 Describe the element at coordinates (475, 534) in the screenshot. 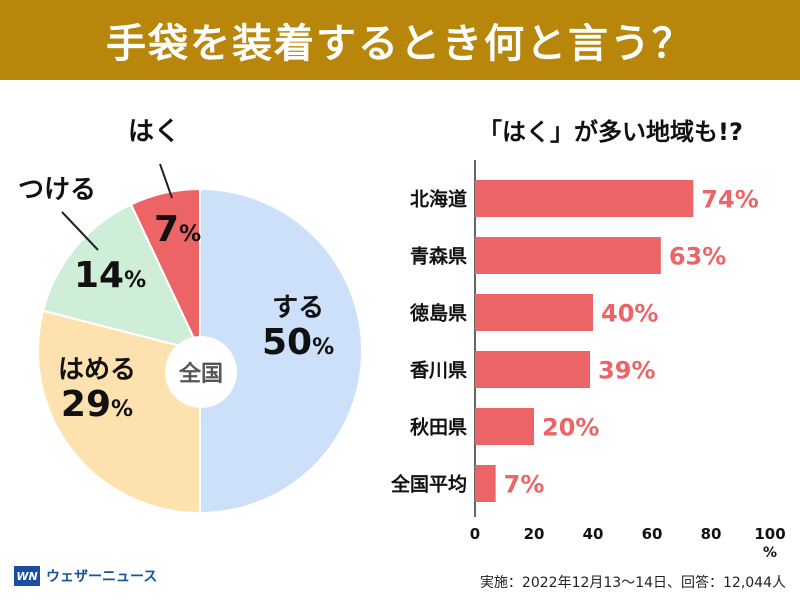

I see `x-tick-label: 0` at that location.